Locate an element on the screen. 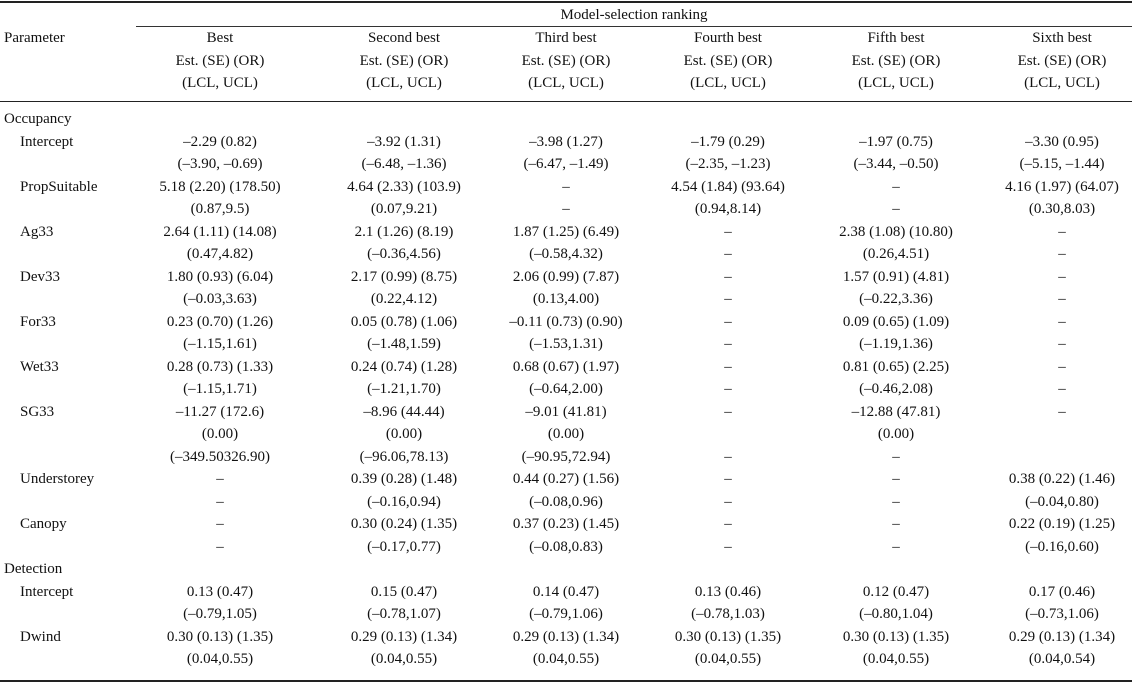  column-header-2-line2: Est. (SE) (OR) is located at coordinates (404, 60).